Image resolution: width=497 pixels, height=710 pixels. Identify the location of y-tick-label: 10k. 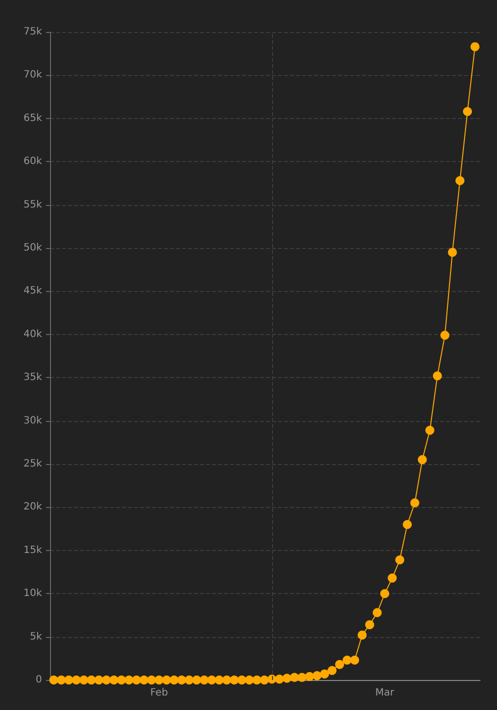
(32, 594).